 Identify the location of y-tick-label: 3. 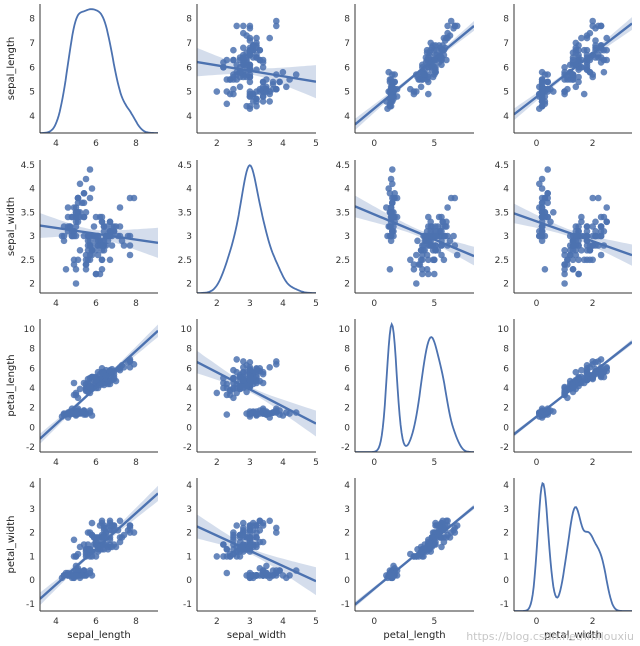
(189, 510).